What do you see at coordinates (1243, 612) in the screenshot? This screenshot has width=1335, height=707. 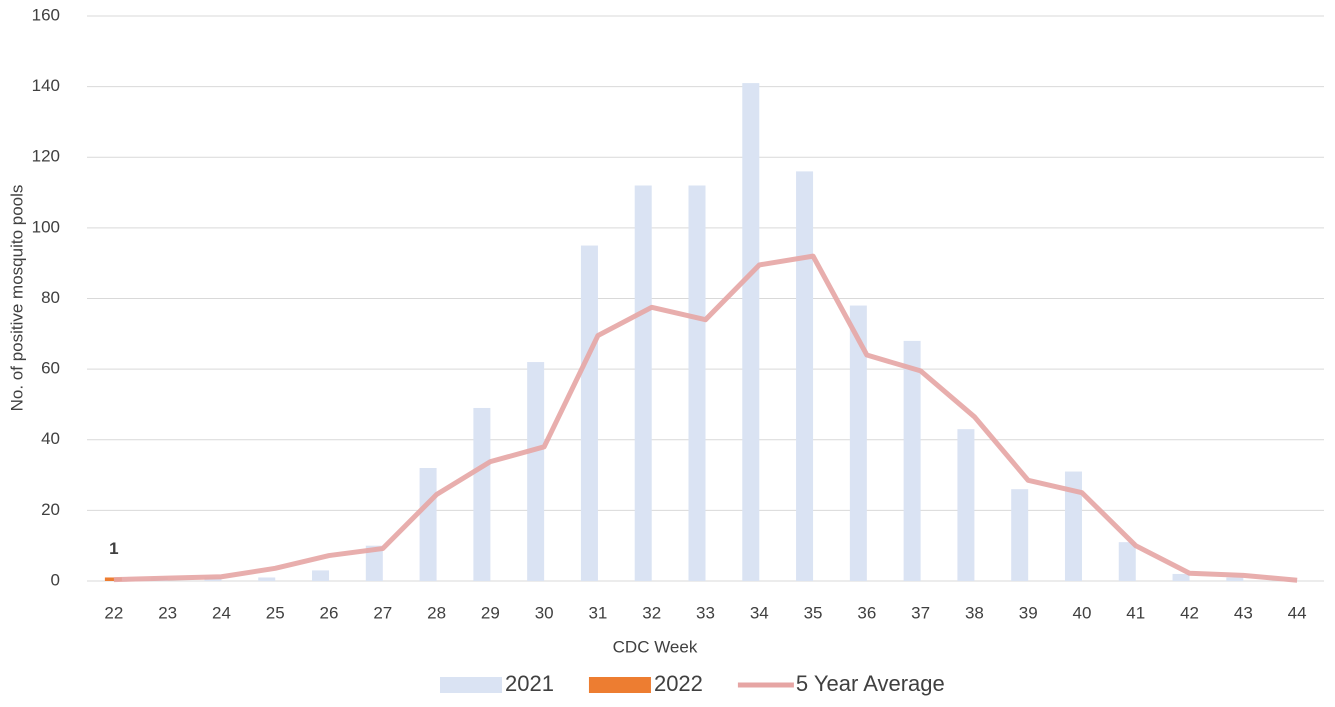 I see `x-tick-label: 43` at bounding box center [1243, 612].